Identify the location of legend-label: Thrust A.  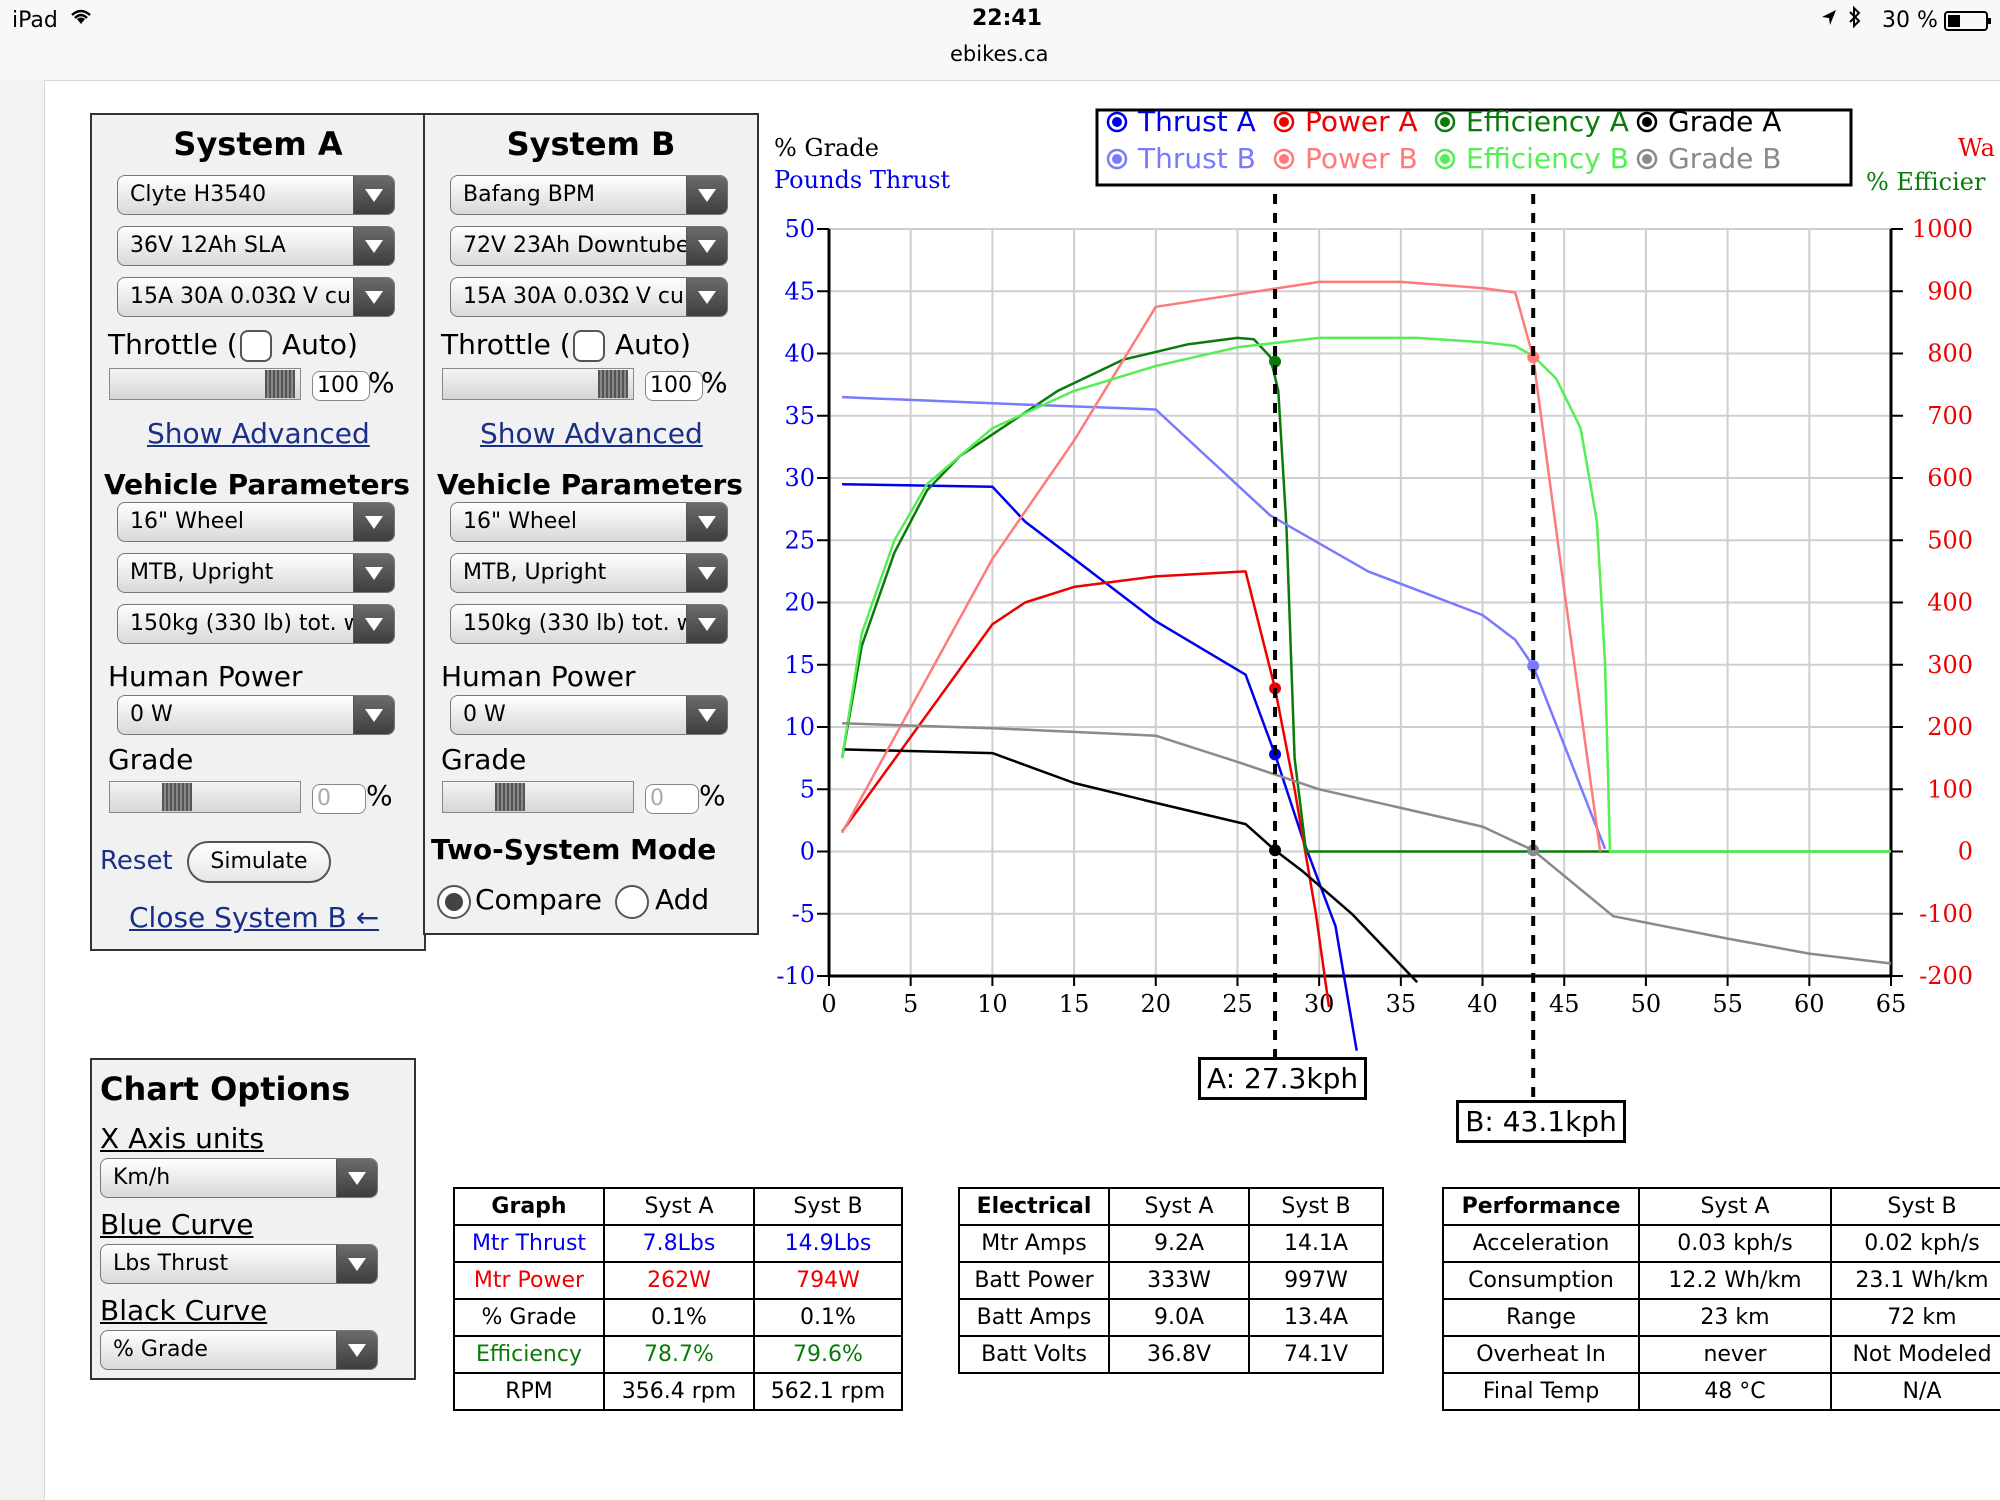
(1196, 121).